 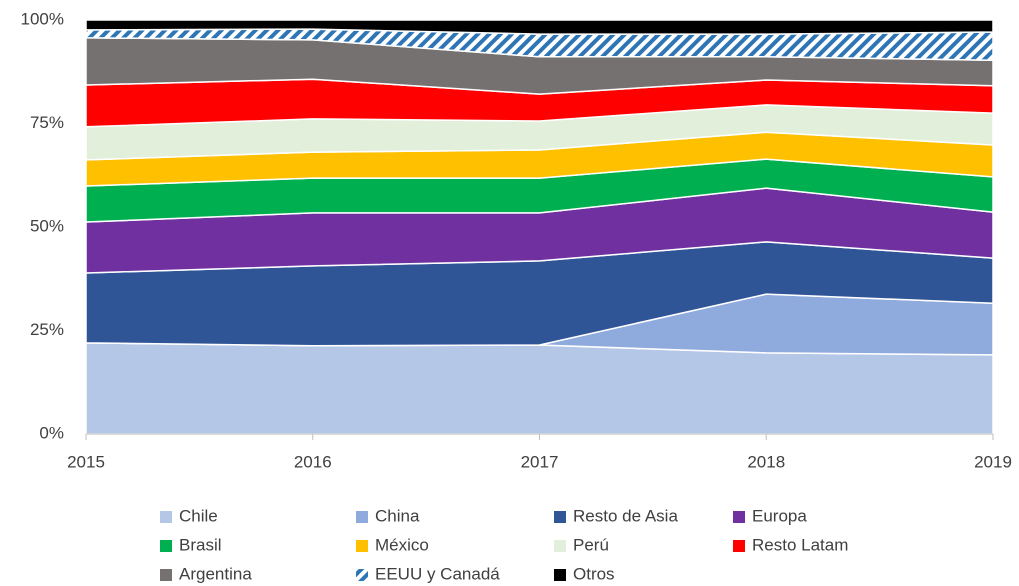 I want to click on legend-item: Resto de Asia, so click(x=616, y=515).